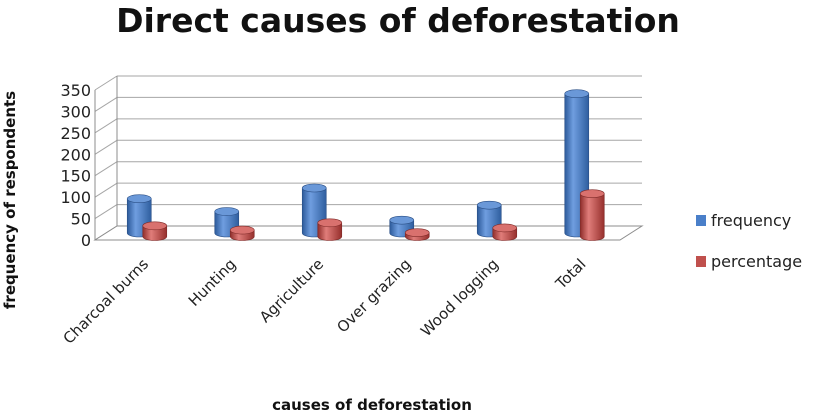 The width and height of the screenshot is (840, 416). What do you see at coordinates (373, 295) in the screenshot?
I see `category-label: Over grazing` at bounding box center [373, 295].